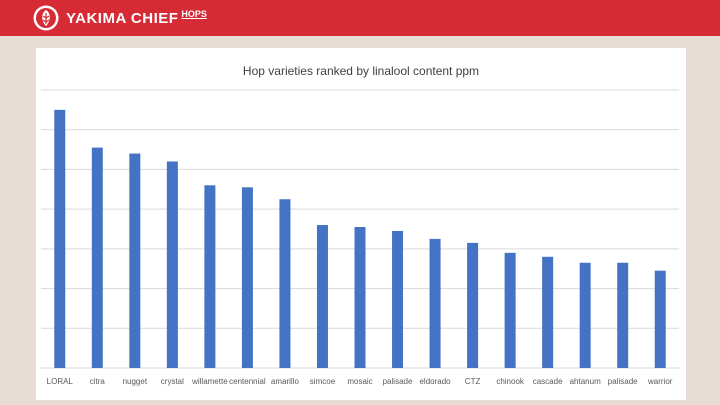 The image size is (720, 405). Describe the element at coordinates (323, 381) in the screenshot. I see `x-tick-label: simcoe` at that location.